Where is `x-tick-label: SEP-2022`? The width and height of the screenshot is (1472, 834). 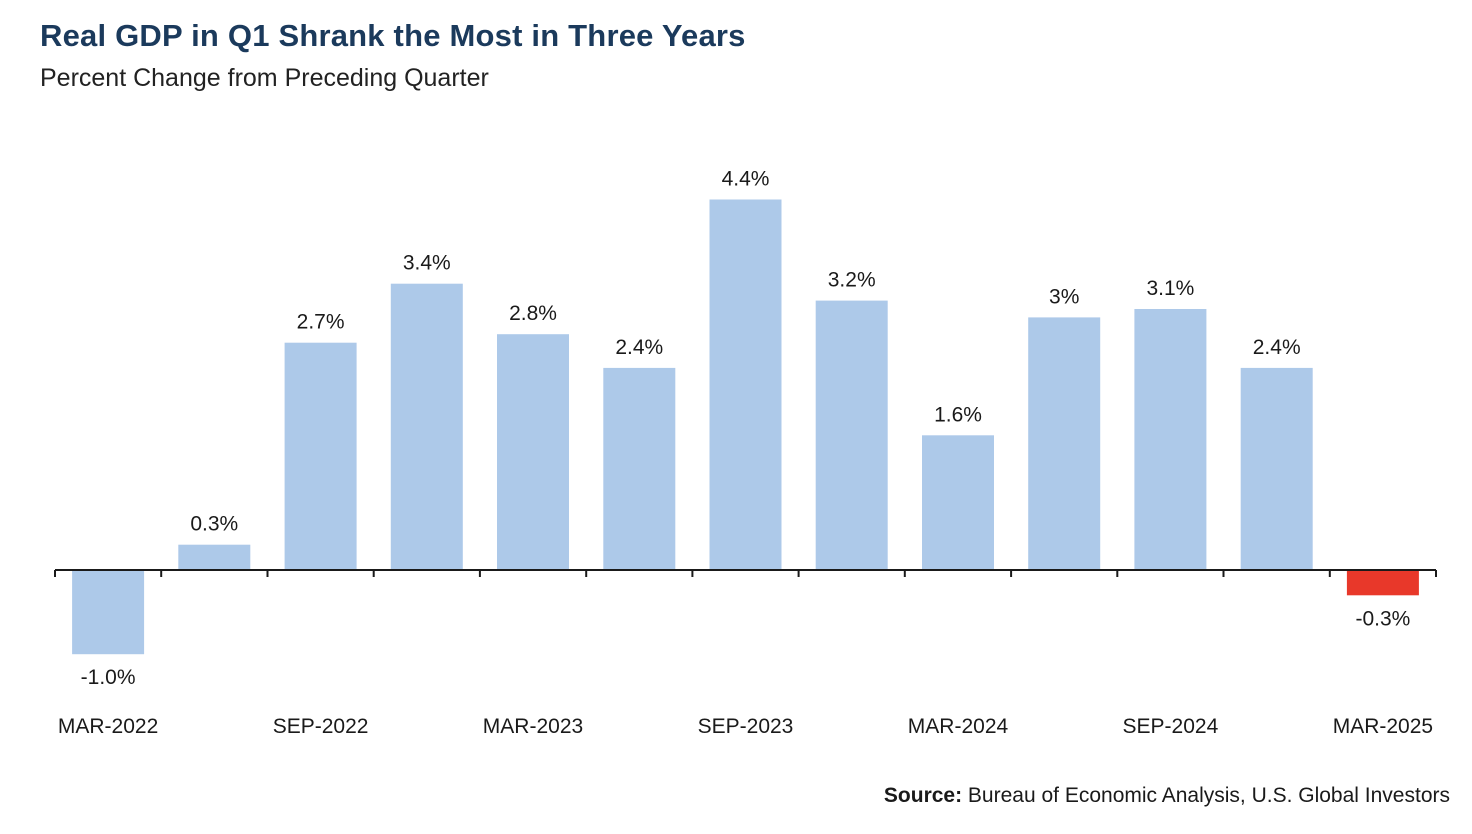 x-tick-label: SEP-2022 is located at coordinates (321, 726).